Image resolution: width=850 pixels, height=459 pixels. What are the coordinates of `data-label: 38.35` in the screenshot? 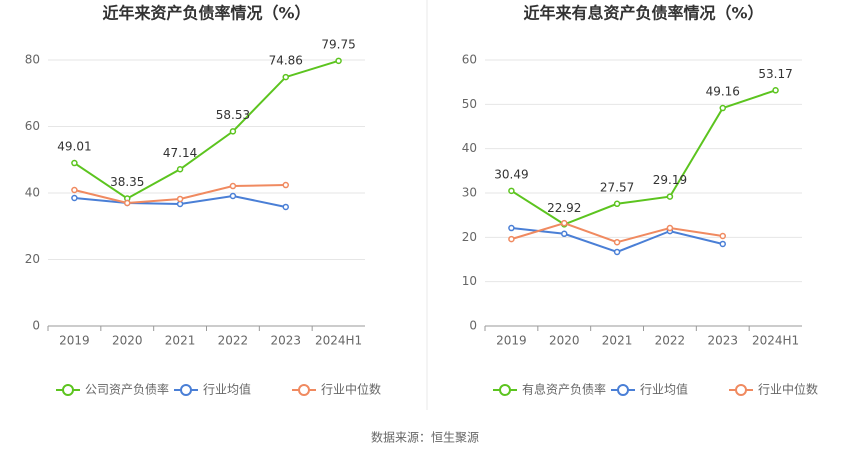 It's located at (127, 182).